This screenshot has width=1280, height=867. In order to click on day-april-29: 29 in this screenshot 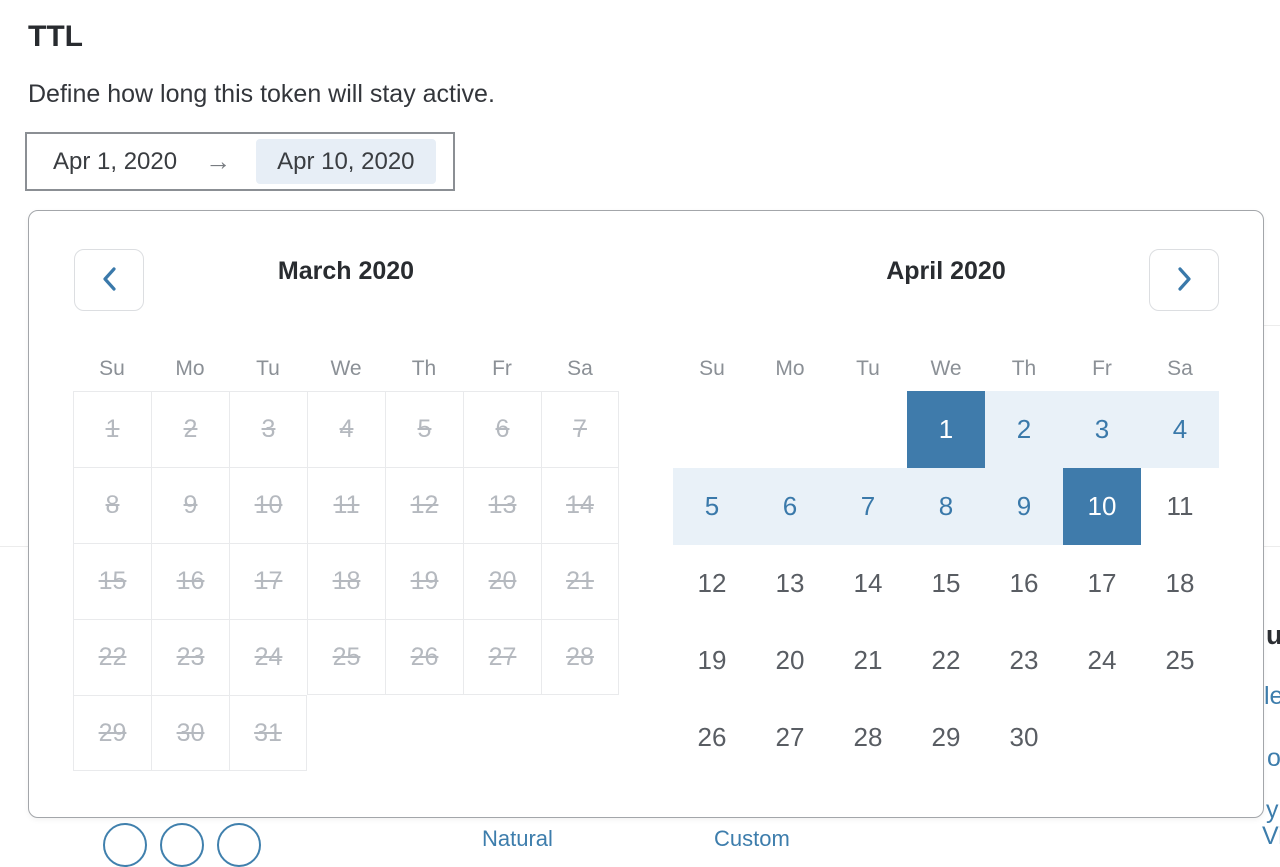, I will do `click(946, 737)`.